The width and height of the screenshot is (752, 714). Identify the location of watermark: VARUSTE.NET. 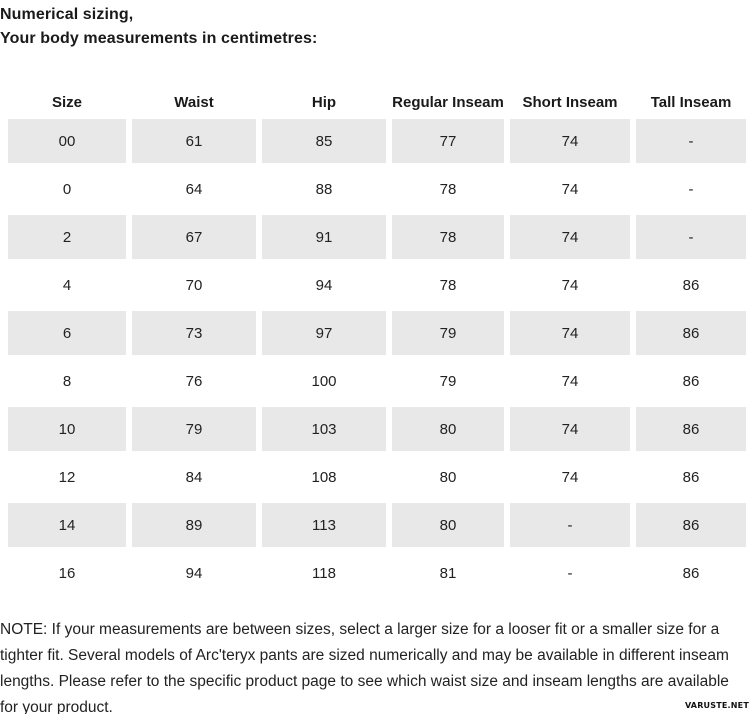
(716, 705).